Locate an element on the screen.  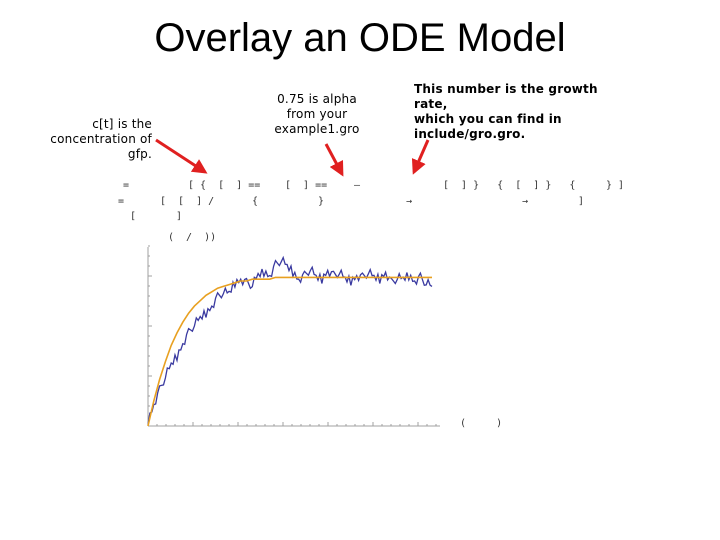
axis-ticks is located at coordinates (292, 336).